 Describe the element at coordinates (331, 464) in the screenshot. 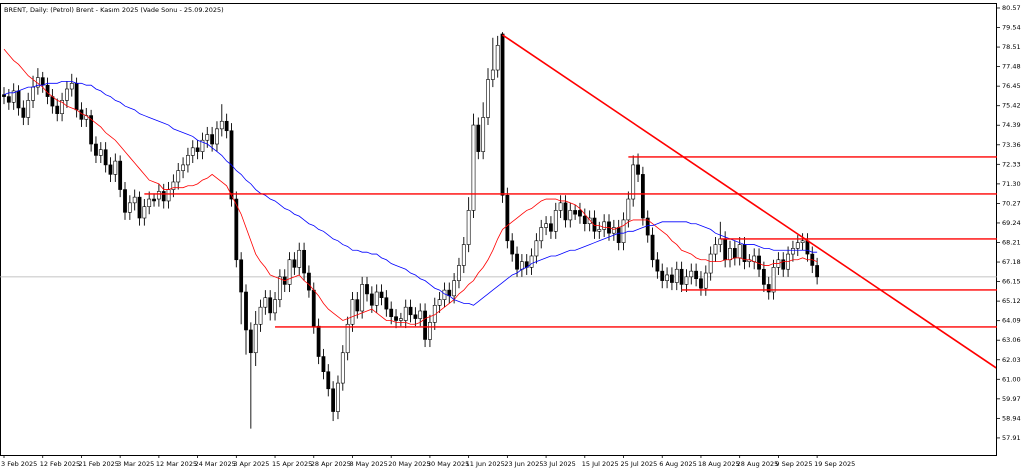

I see `x-tick-label: 28 Apr 2025` at that location.